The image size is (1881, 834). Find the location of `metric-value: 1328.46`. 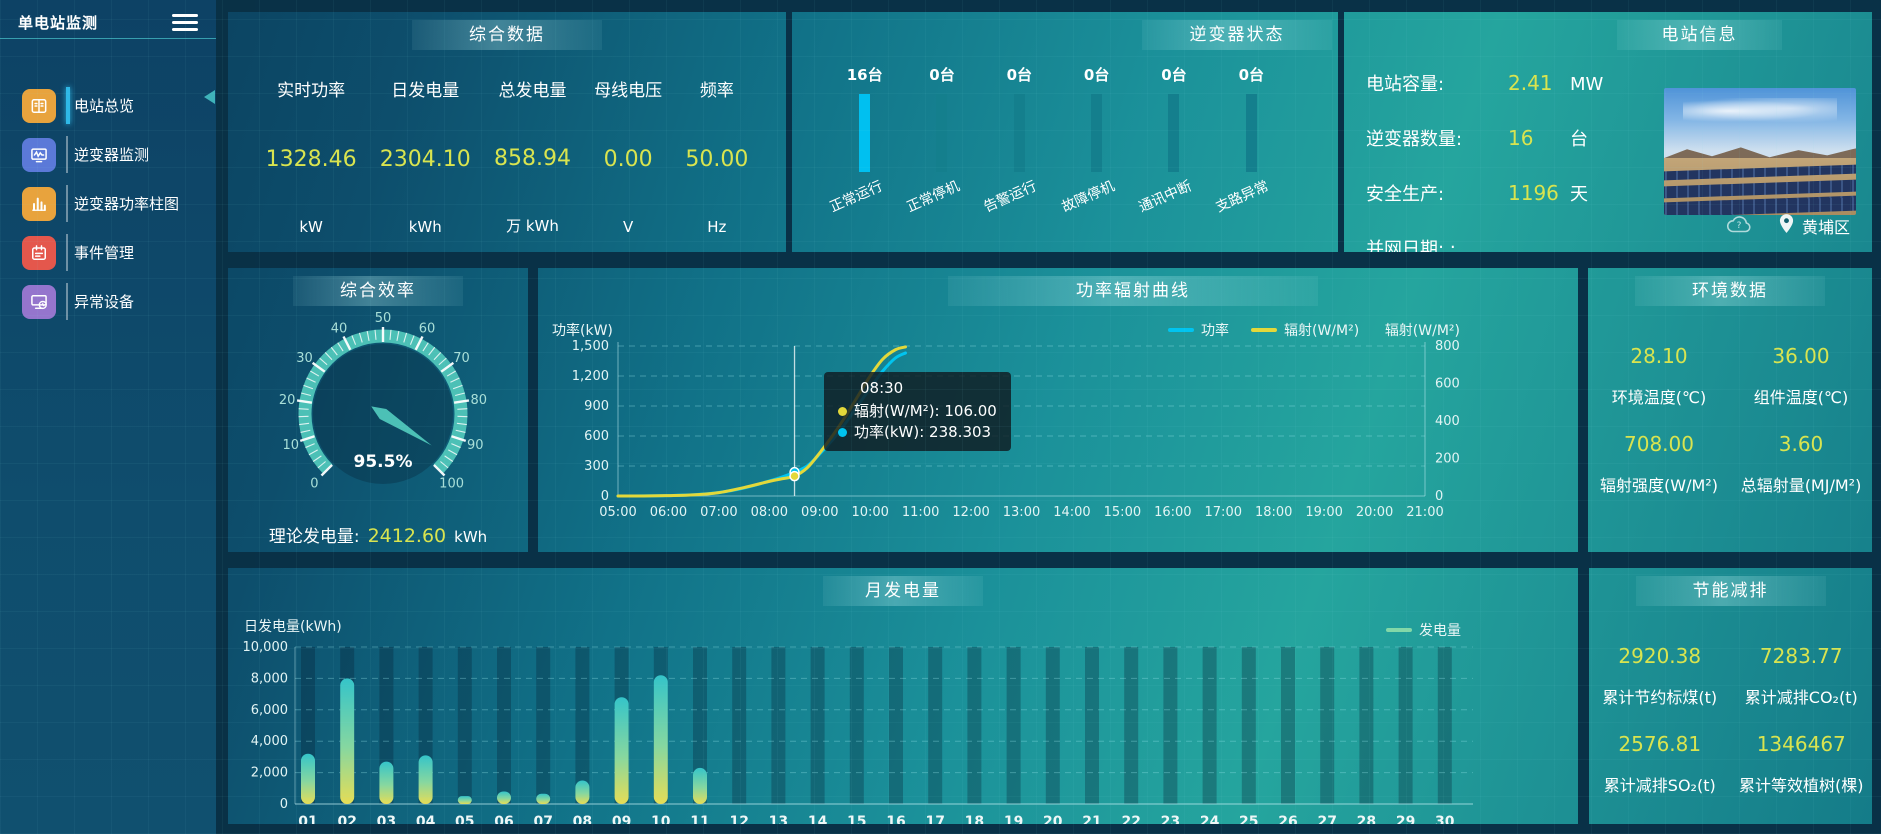

metric-value: 1328.46 is located at coordinates (311, 159).